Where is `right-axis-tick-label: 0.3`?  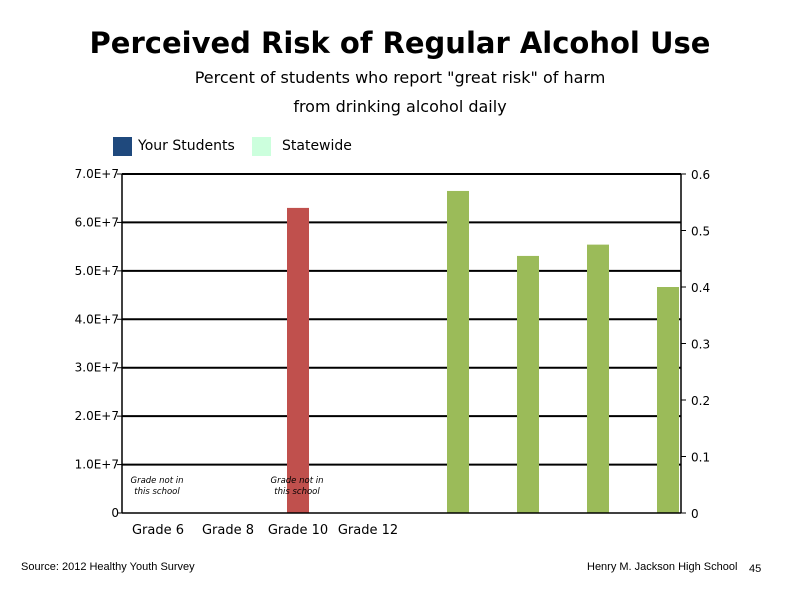 right-axis-tick-label: 0.3 is located at coordinates (700, 345).